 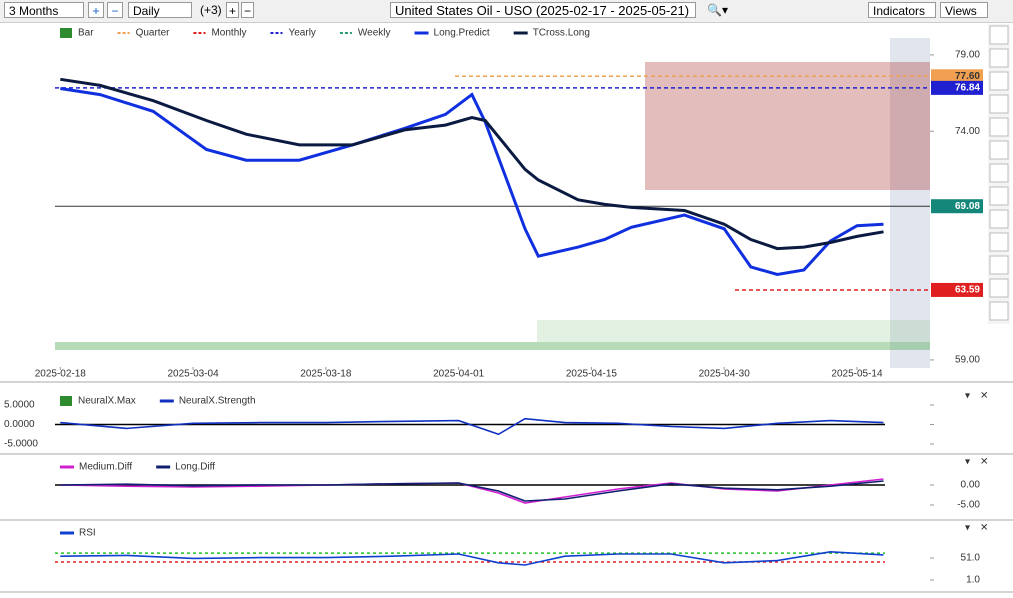 What do you see at coordinates (967, 55) in the screenshot?
I see `y-tick-label: 79.00` at bounding box center [967, 55].